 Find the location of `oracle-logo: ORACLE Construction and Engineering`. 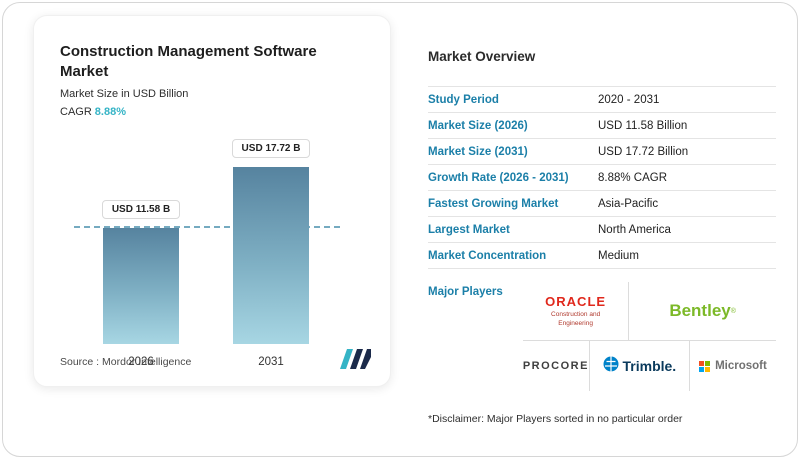

oracle-logo: ORACLE Construction and Engineering is located at coordinates (576, 311).